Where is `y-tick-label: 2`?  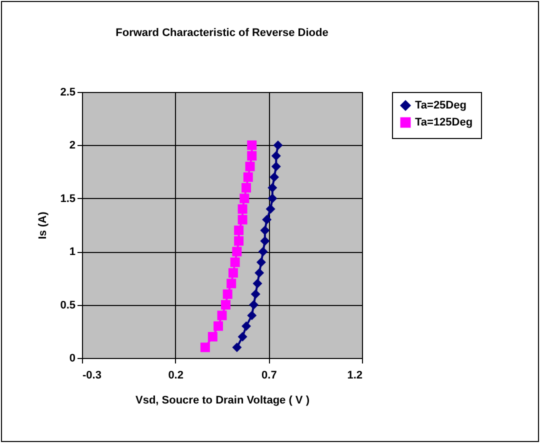 y-tick-label: 2 is located at coordinates (72, 146).